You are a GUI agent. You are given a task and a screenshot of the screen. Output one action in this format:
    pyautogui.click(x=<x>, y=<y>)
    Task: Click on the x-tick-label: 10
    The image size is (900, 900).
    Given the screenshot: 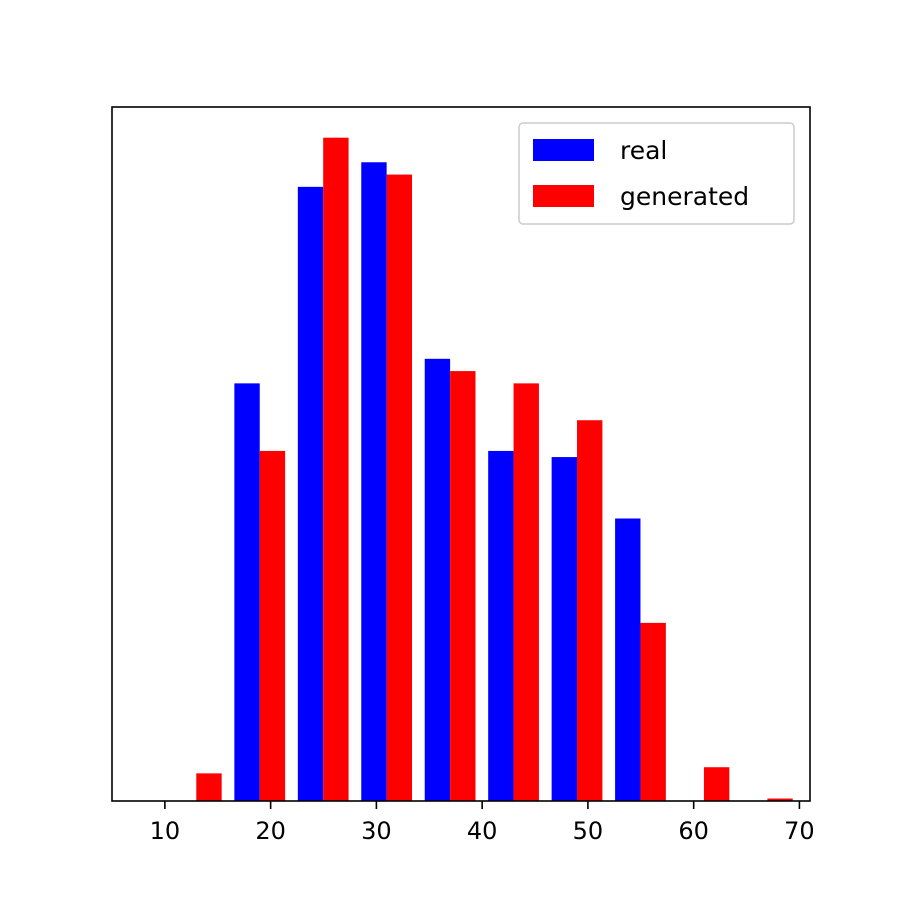 What is the action you would take?
    pyautogui.click(x=165, y=831)
    